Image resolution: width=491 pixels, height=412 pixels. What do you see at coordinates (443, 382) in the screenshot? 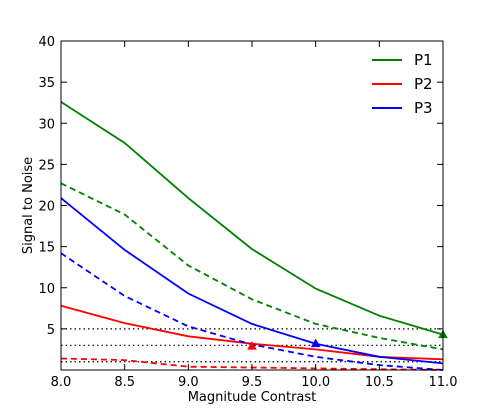
I see `x-tick-label: 11.0` at bounding box center [443, 382].